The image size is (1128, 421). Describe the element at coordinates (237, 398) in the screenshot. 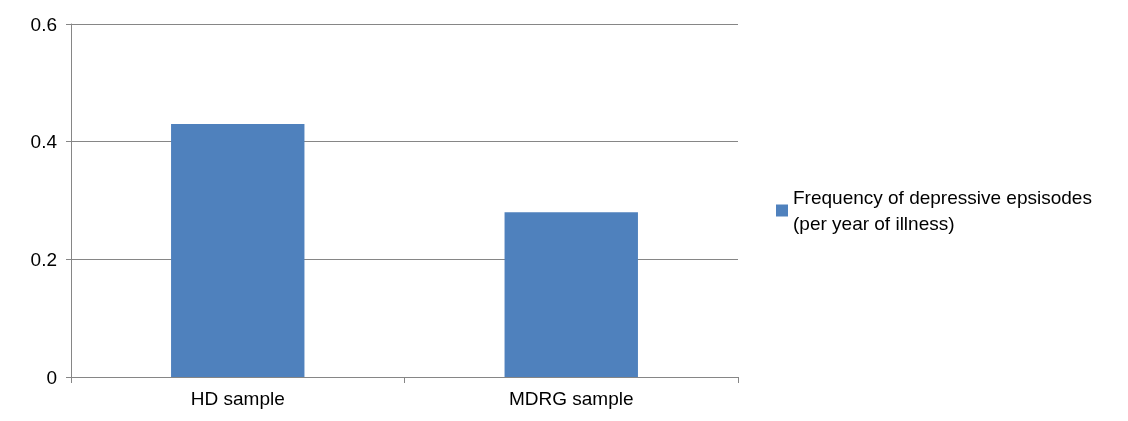

I see `x-tick-label: HD sample` at that location.